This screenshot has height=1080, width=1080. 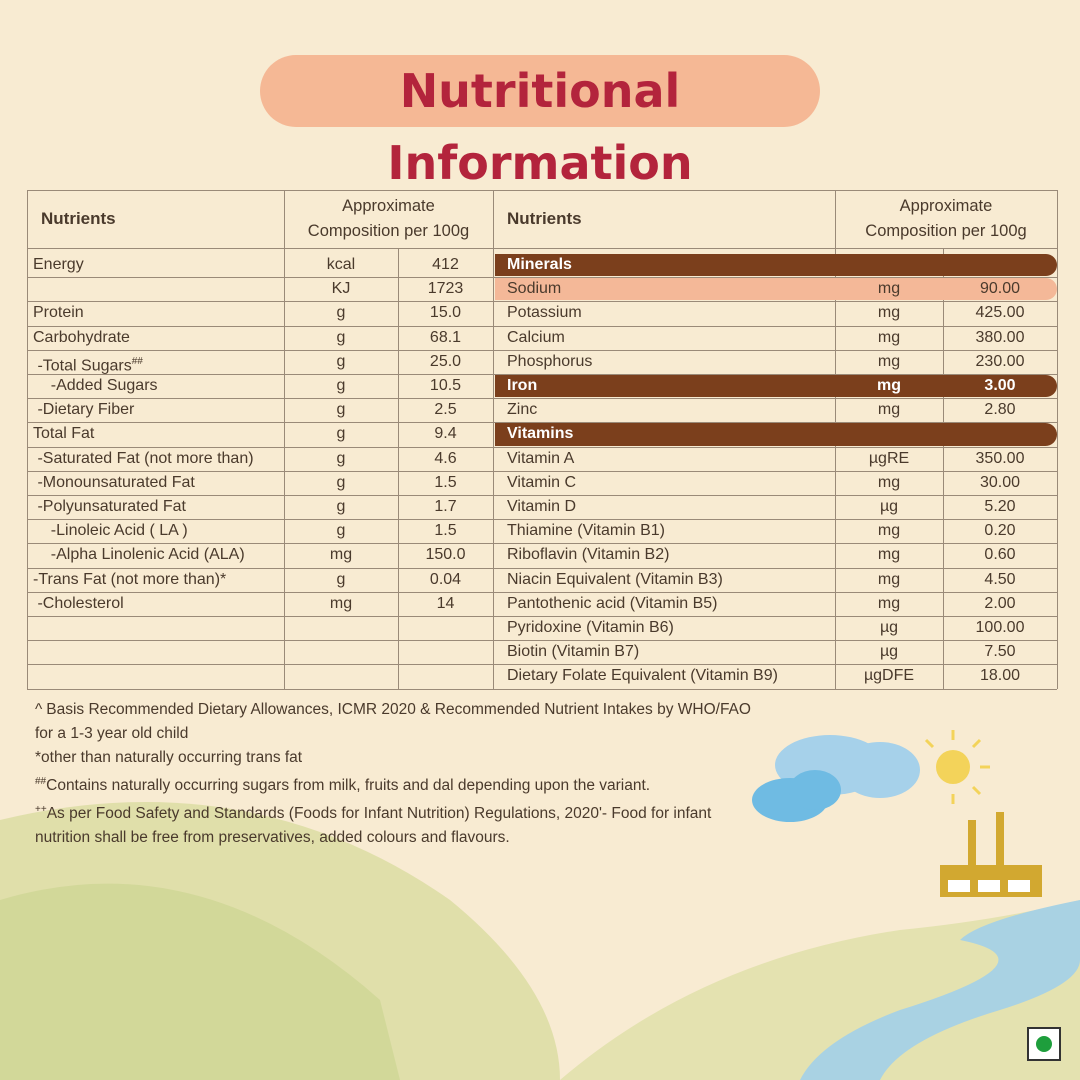 I want to click on value: 2.5, so click(x=445, y=410).